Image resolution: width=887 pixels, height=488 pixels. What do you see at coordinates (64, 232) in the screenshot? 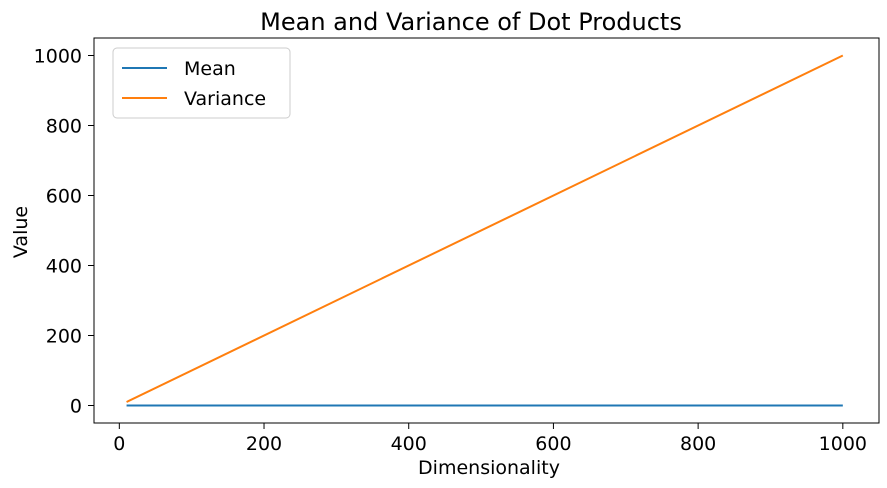
I see `y-axis-ticks: 0 200 400 600 800 1000` at bounding box center [64, 232].